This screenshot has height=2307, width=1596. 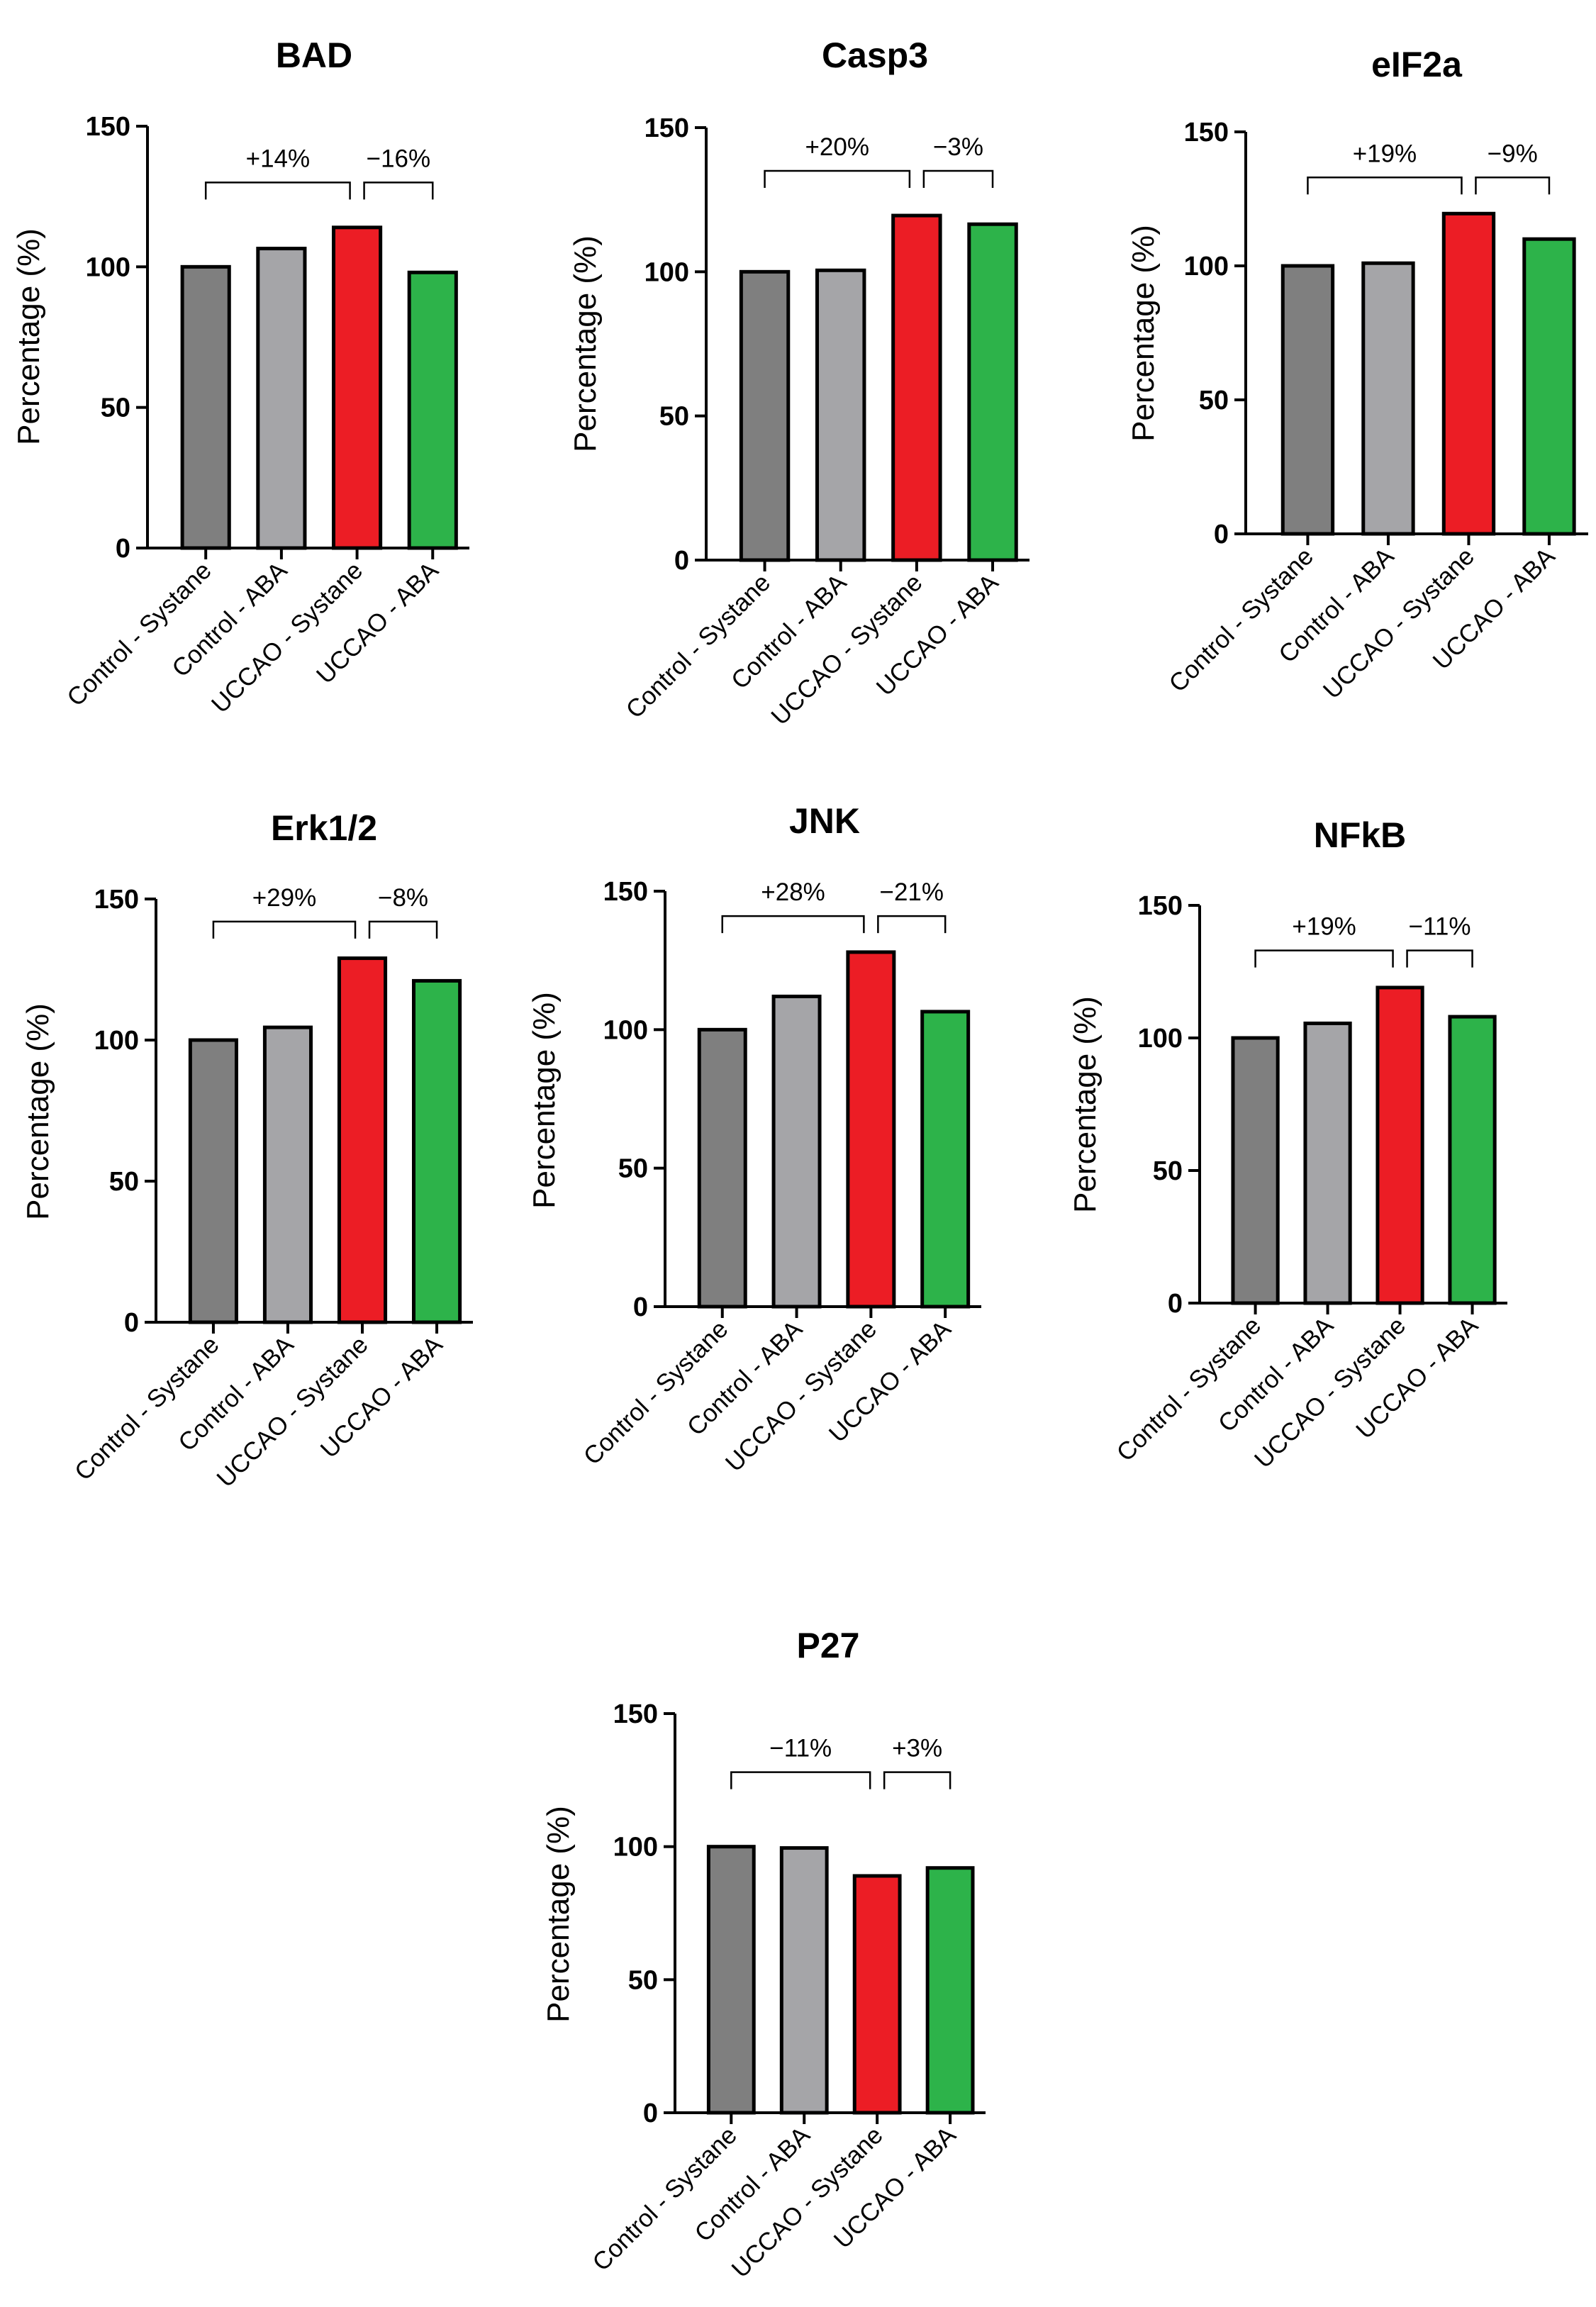 What do you see at coordinates (875, 55) in the screenshot?
I see `chart-title: Casp3` at bounding box center [875, 55].